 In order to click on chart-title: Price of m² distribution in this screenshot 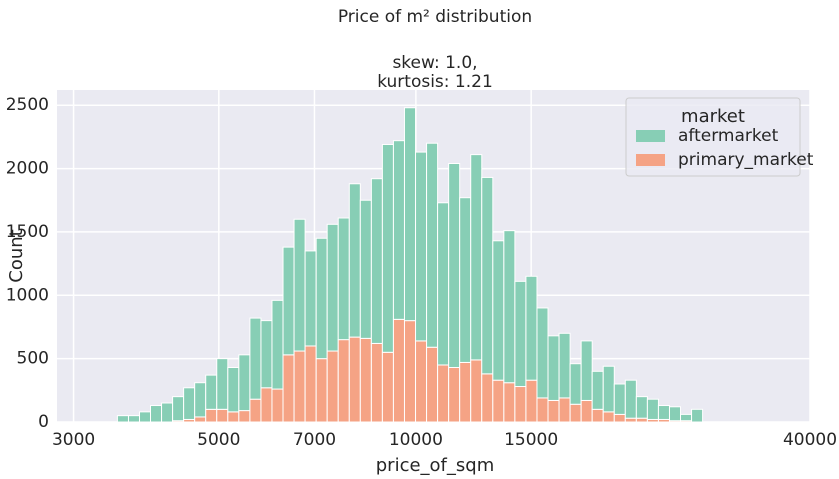, I will do `click(435, 17)`.